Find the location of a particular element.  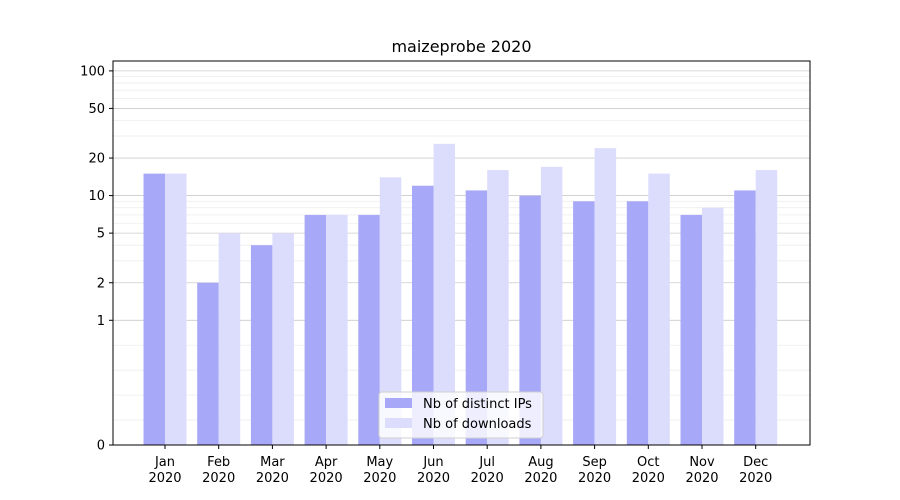

x-tick-label-month: Sep is located at coordinates (594, 462).